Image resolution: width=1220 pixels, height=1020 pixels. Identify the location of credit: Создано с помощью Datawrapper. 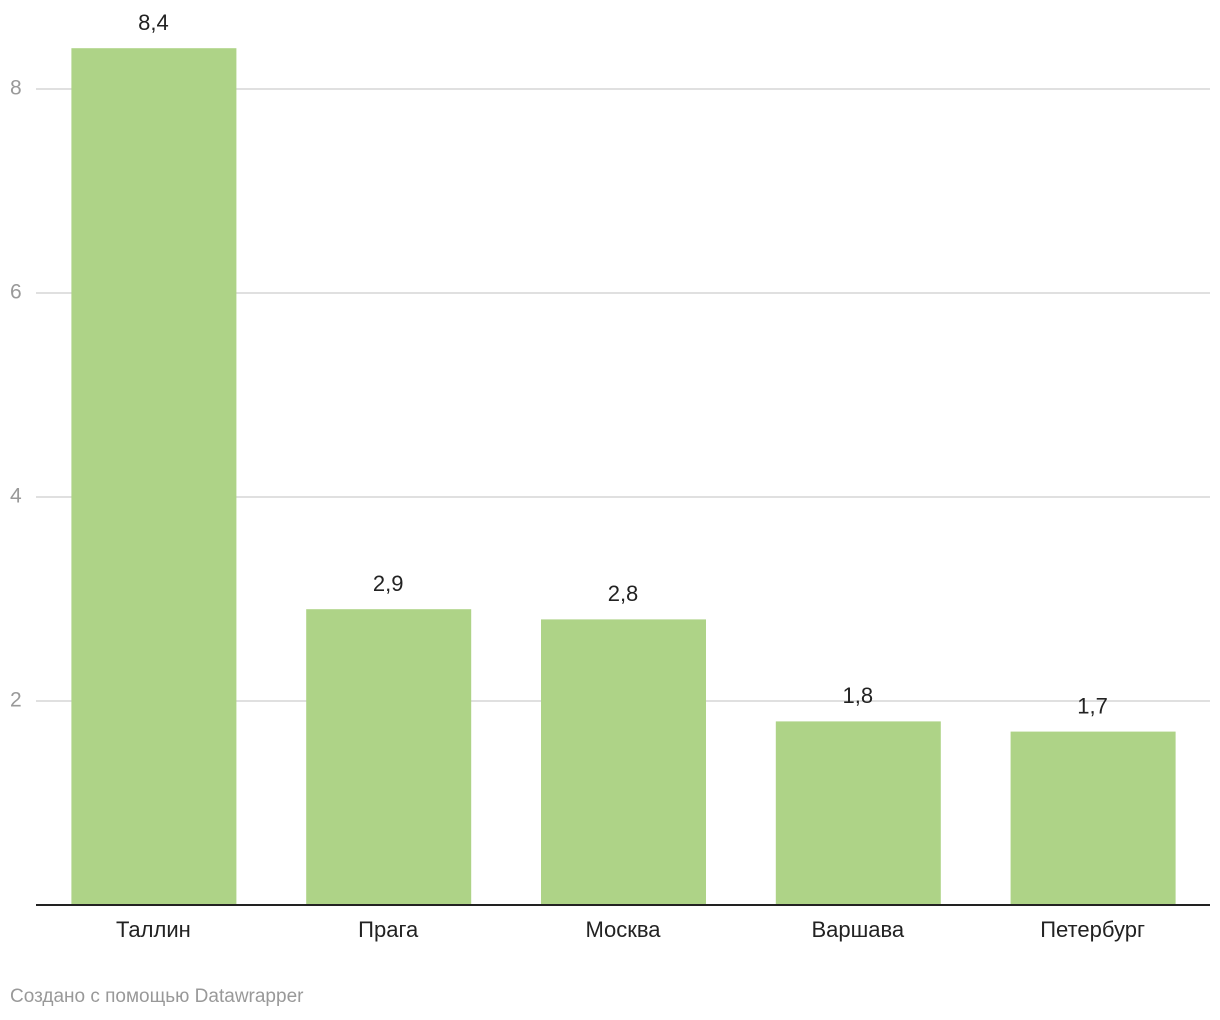
(157, 996).